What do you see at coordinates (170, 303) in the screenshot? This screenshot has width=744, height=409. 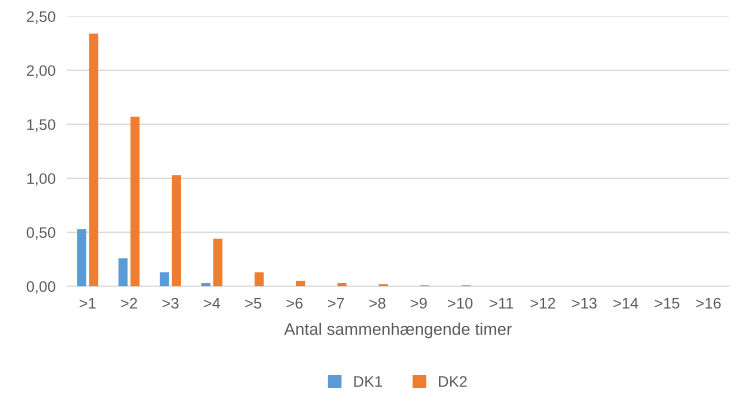 I see `x-tick-label: >3` at bounding box center [170, 303].